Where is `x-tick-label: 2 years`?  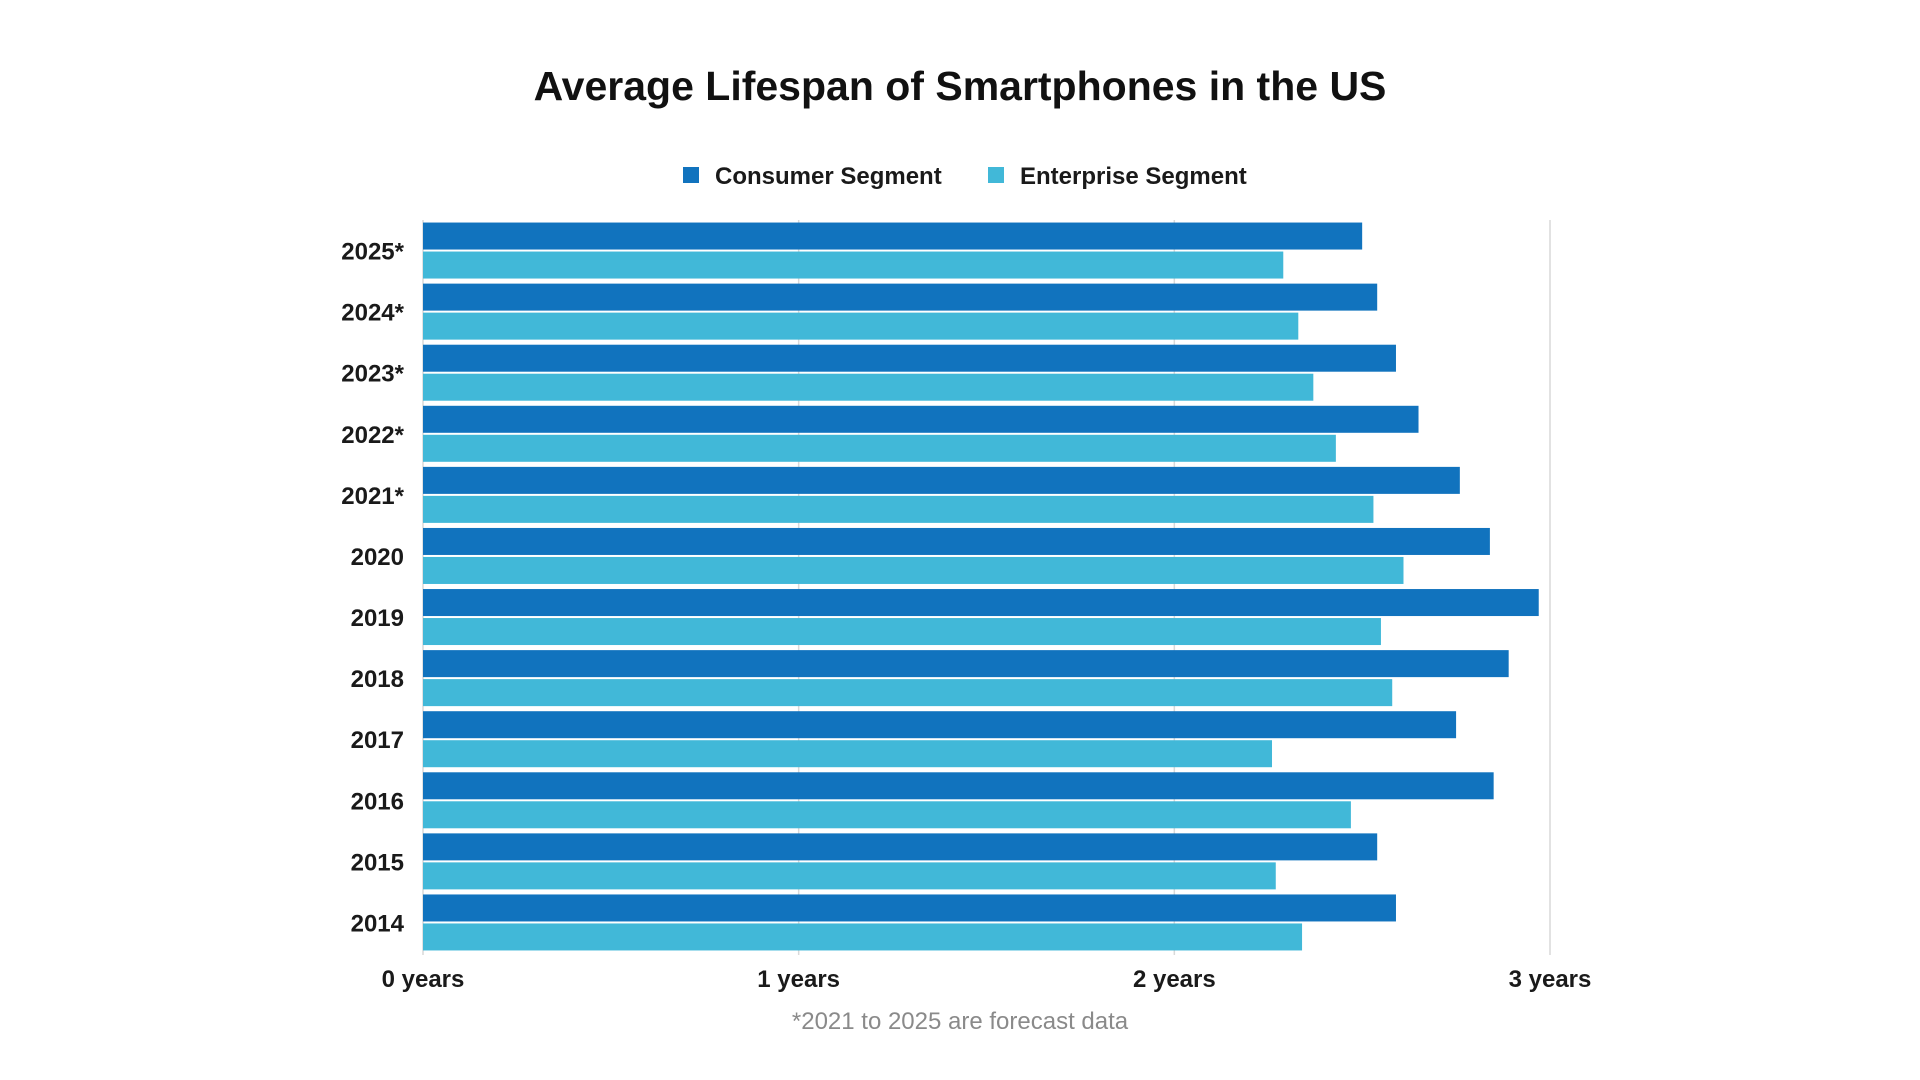 x-tick-label: 2 years is located at coordinates (1174, 979).